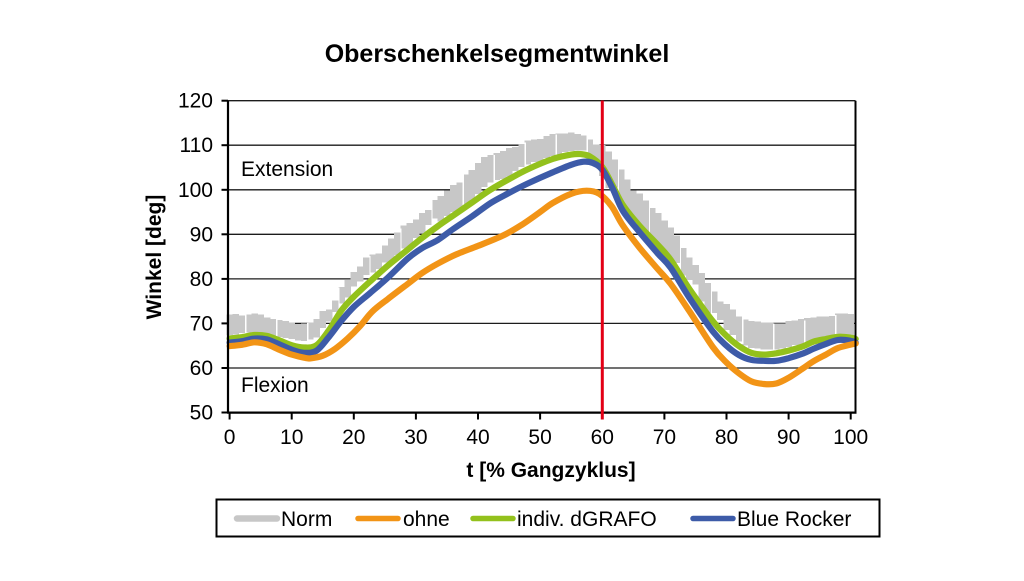 The height and width of the screenshot is (581, 1024). What do you see at coordinates (196, 145) in the screenshot?
I see `svg-text: 110` at bounding box center [196, 145].